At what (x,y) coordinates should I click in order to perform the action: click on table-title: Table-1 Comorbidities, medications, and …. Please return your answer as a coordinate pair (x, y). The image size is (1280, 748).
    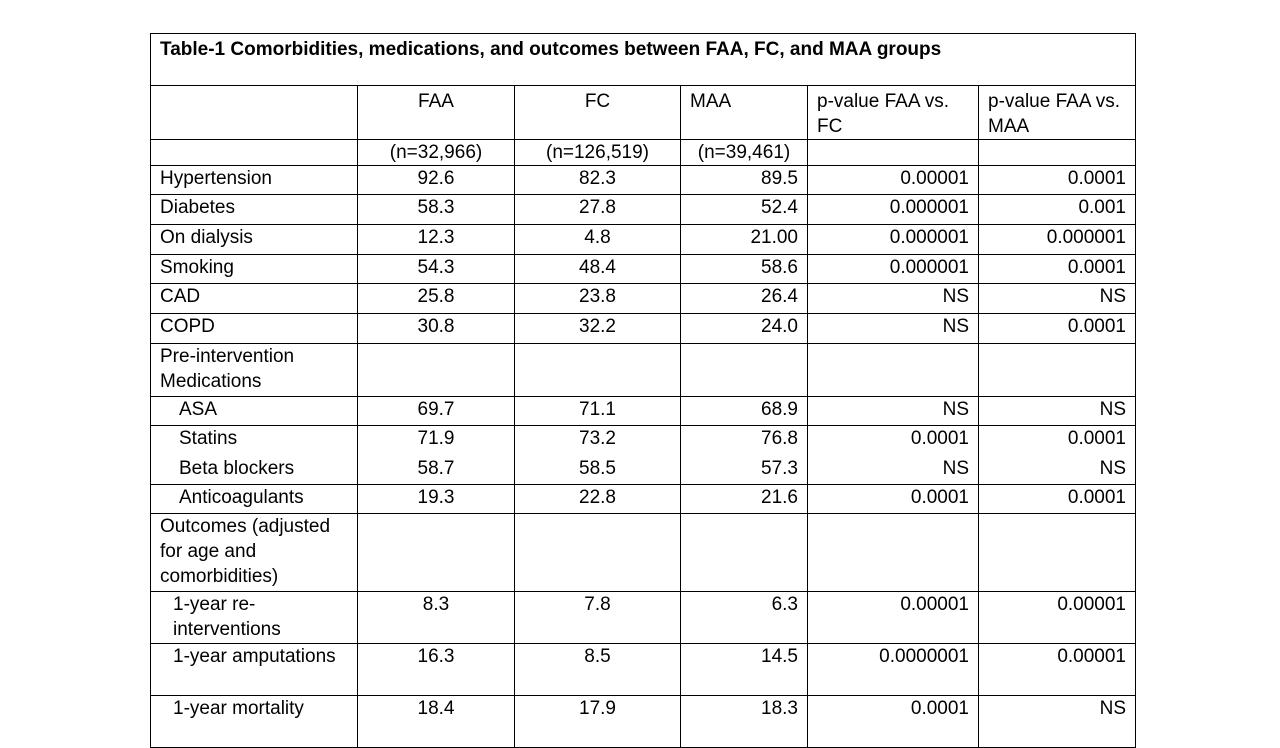
    Looking at the image, I should click on (643, 59).